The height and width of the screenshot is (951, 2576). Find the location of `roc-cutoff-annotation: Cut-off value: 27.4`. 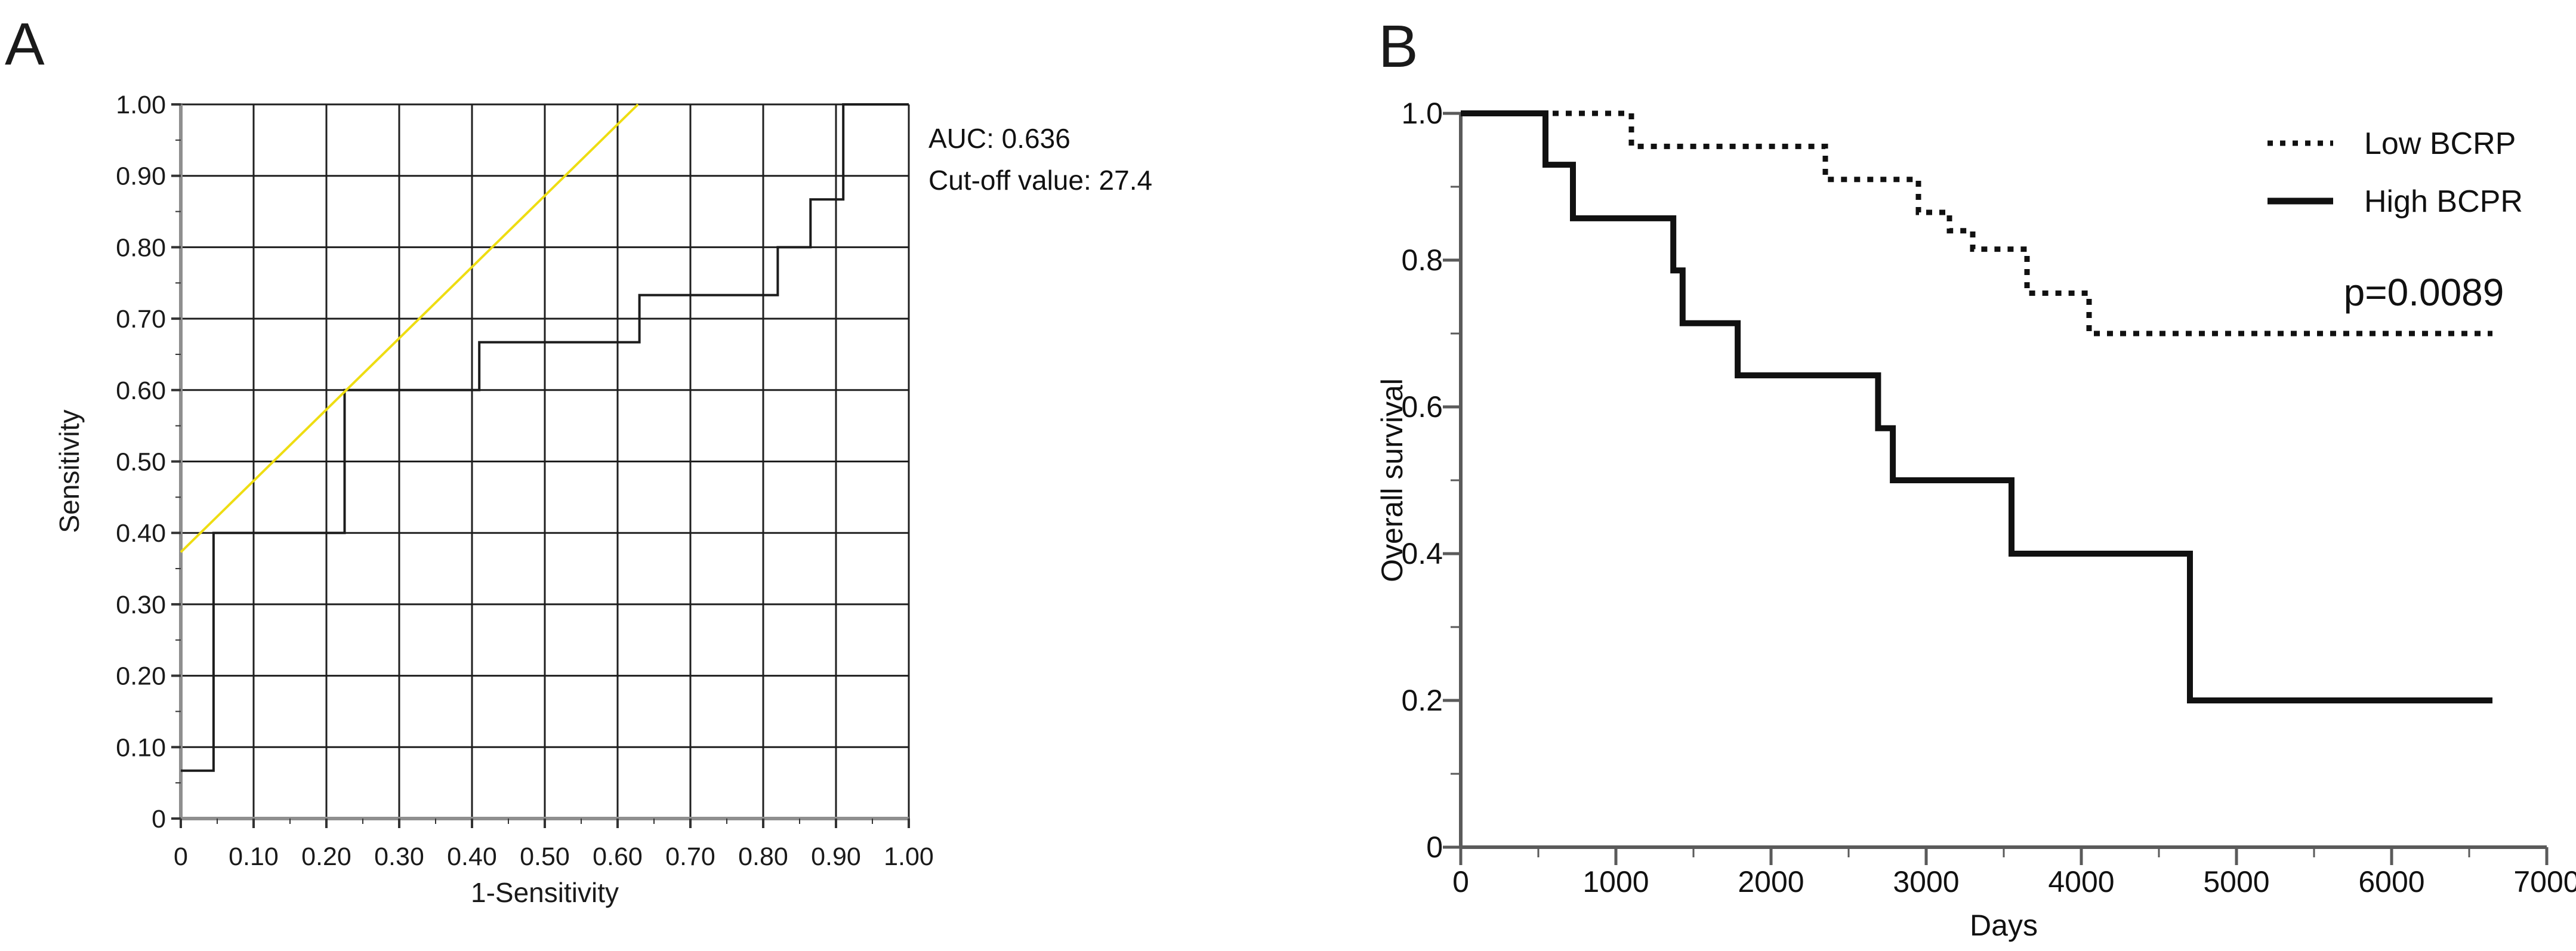

roc-cutoff-annotation: Cut-off value: 27.4 is located at coordinates (1040, 180).